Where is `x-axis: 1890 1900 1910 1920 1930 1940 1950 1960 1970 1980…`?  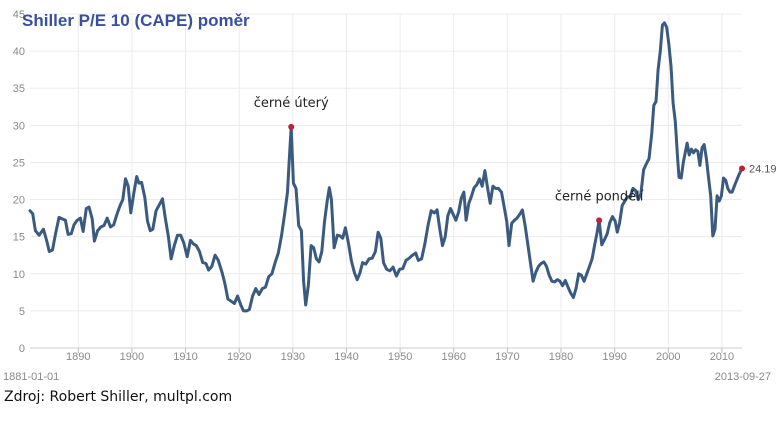
x-axis: 1890 1900 1910 1920 1930 1940 1950 1960 1970 1980… is located at coordinates (400, 355).